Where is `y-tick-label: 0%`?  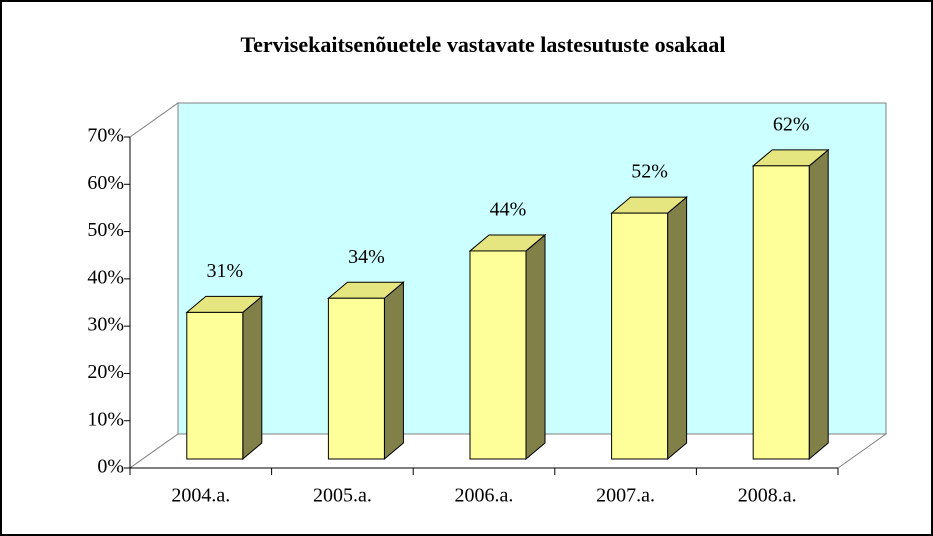
y-tick-label: 0% is located at coordinates (110, 467).